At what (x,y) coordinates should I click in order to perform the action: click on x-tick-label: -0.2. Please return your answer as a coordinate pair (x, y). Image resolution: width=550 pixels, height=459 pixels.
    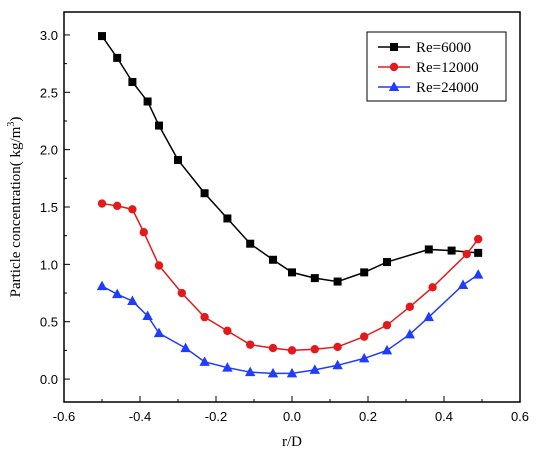
    Looking at the image, I should click on (216, 416).